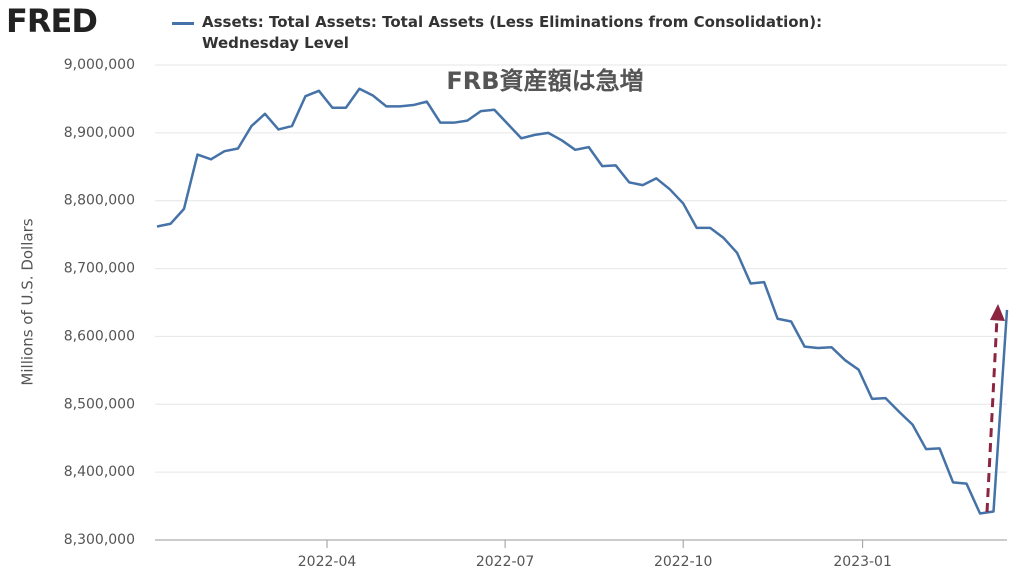 Image resolution: width=1024 pixels, height=575 pixels. I want to click on y-tick-label: 8,800,000, so click(99, 201).